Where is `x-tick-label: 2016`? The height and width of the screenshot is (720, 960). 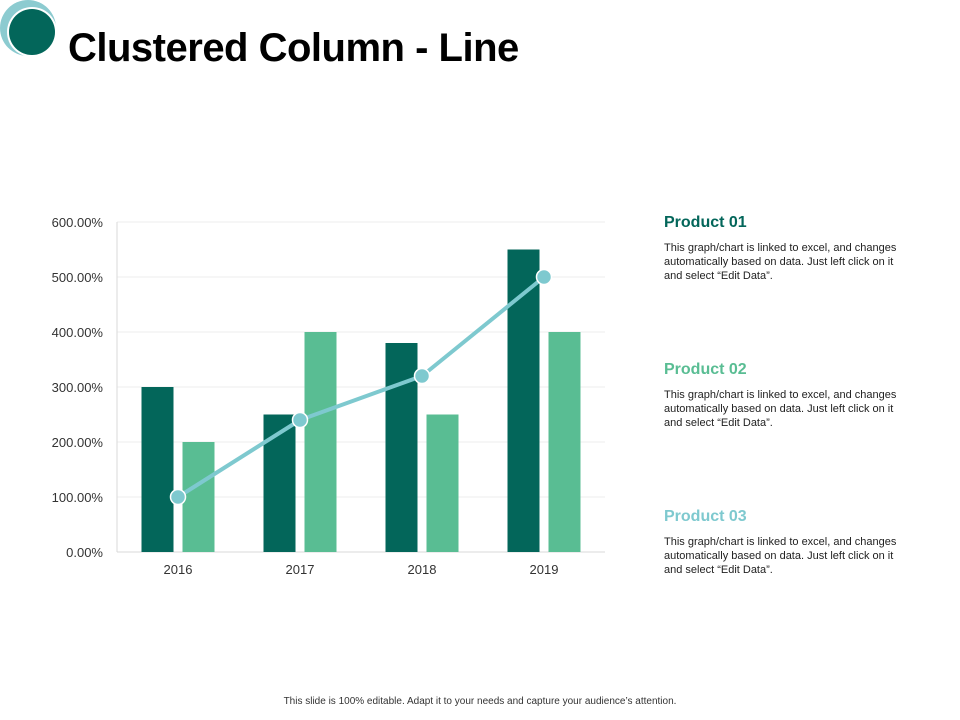 x-tick-label: 2016 is located at coordinates (178, 569).